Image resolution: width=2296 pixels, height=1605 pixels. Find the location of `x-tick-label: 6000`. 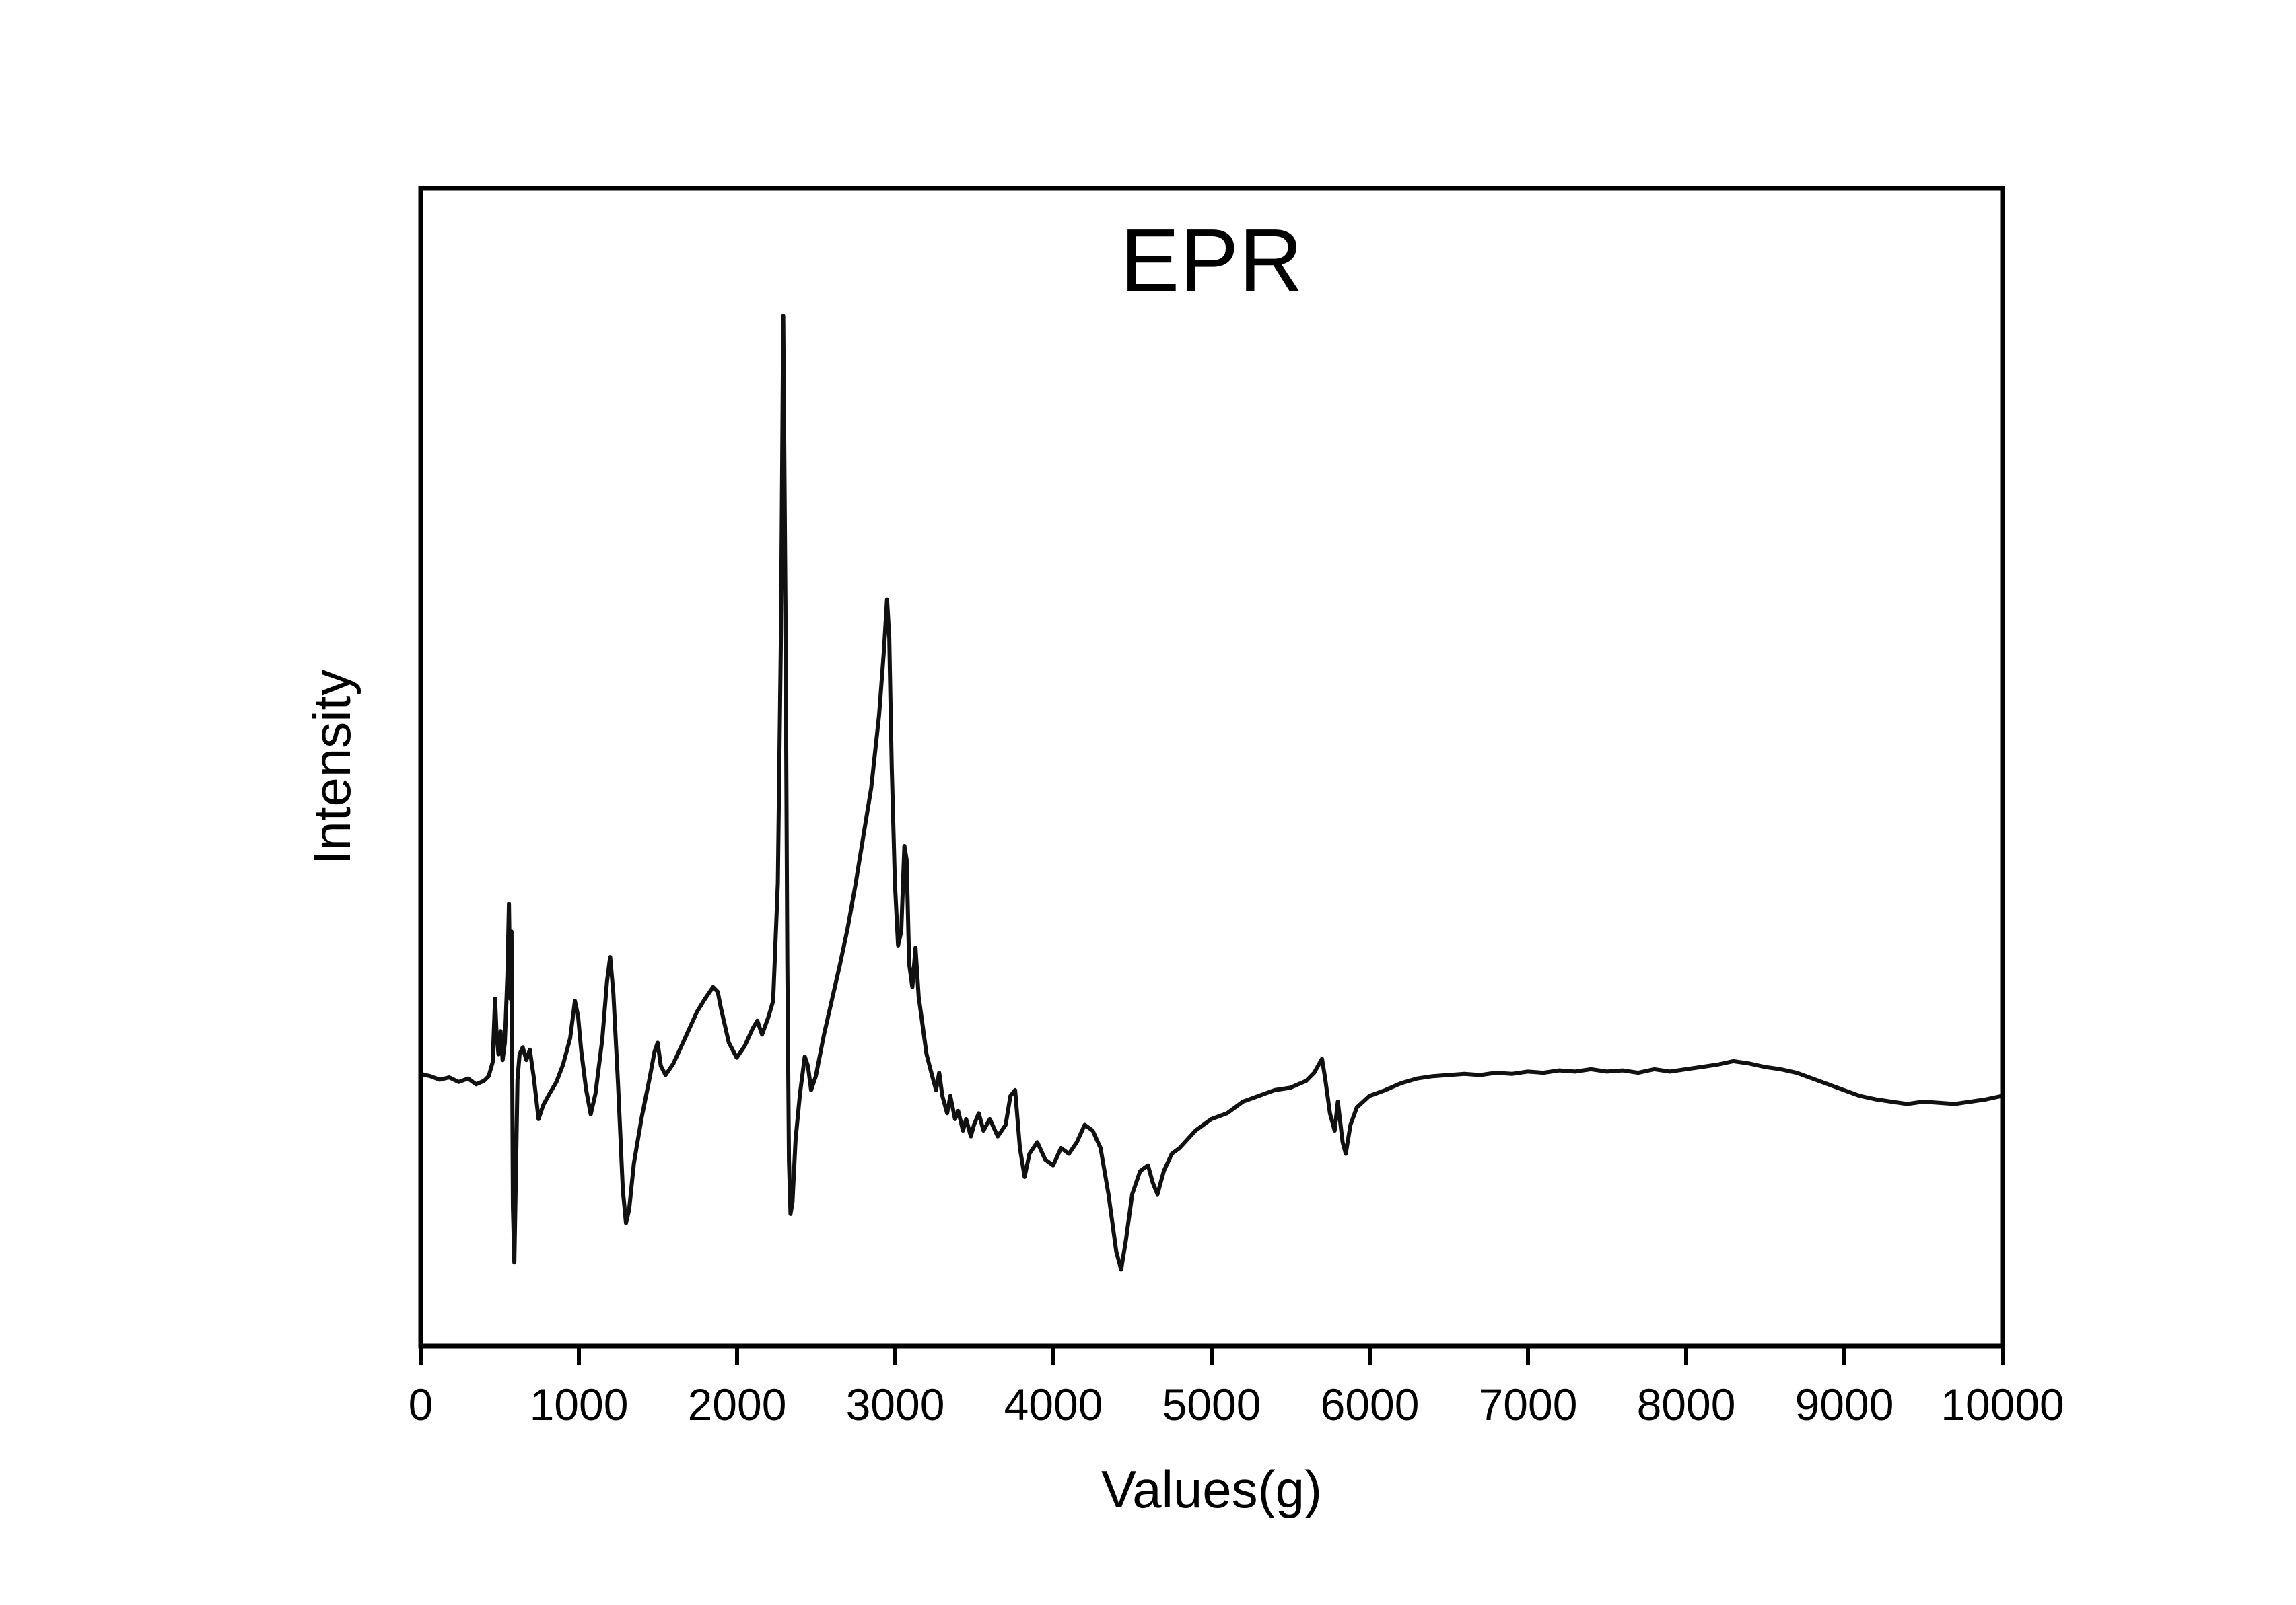

x-tick-label: 6000 is located at coordinates (1370, 1404).